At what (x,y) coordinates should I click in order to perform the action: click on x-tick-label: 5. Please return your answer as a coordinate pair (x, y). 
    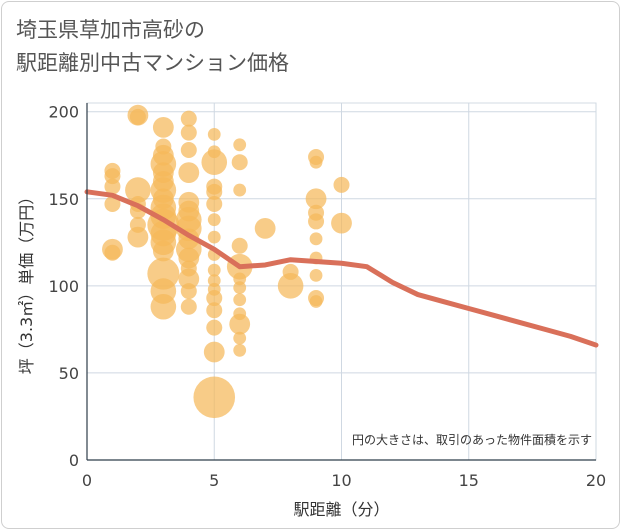
    Looking at the image, I should click on (214, 480).